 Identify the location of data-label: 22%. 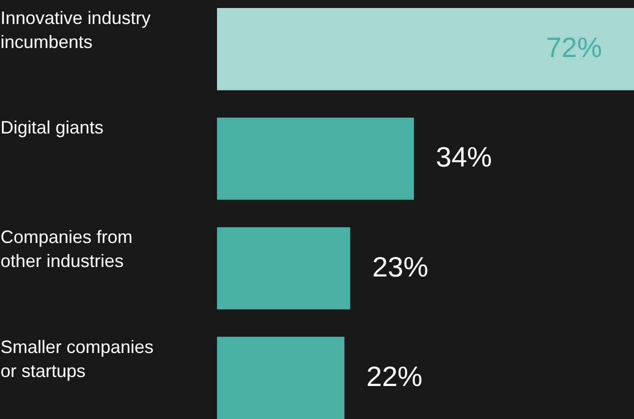
(394, 376).